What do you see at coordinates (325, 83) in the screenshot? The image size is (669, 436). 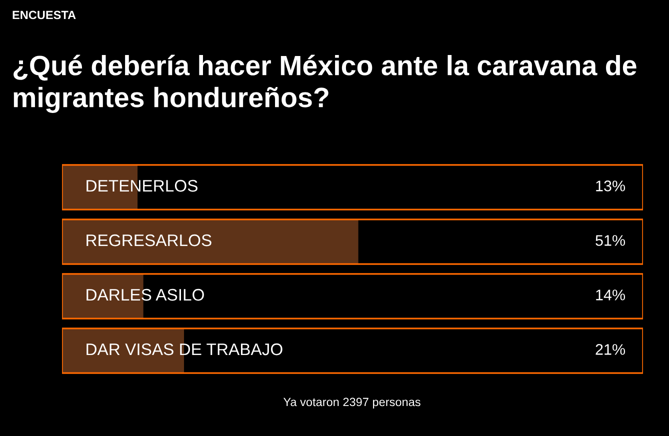 I see `chart-title: ¿Qué debería hacer México ante la caravana de migrantes hondureños?` at bounding box center [325, 83].